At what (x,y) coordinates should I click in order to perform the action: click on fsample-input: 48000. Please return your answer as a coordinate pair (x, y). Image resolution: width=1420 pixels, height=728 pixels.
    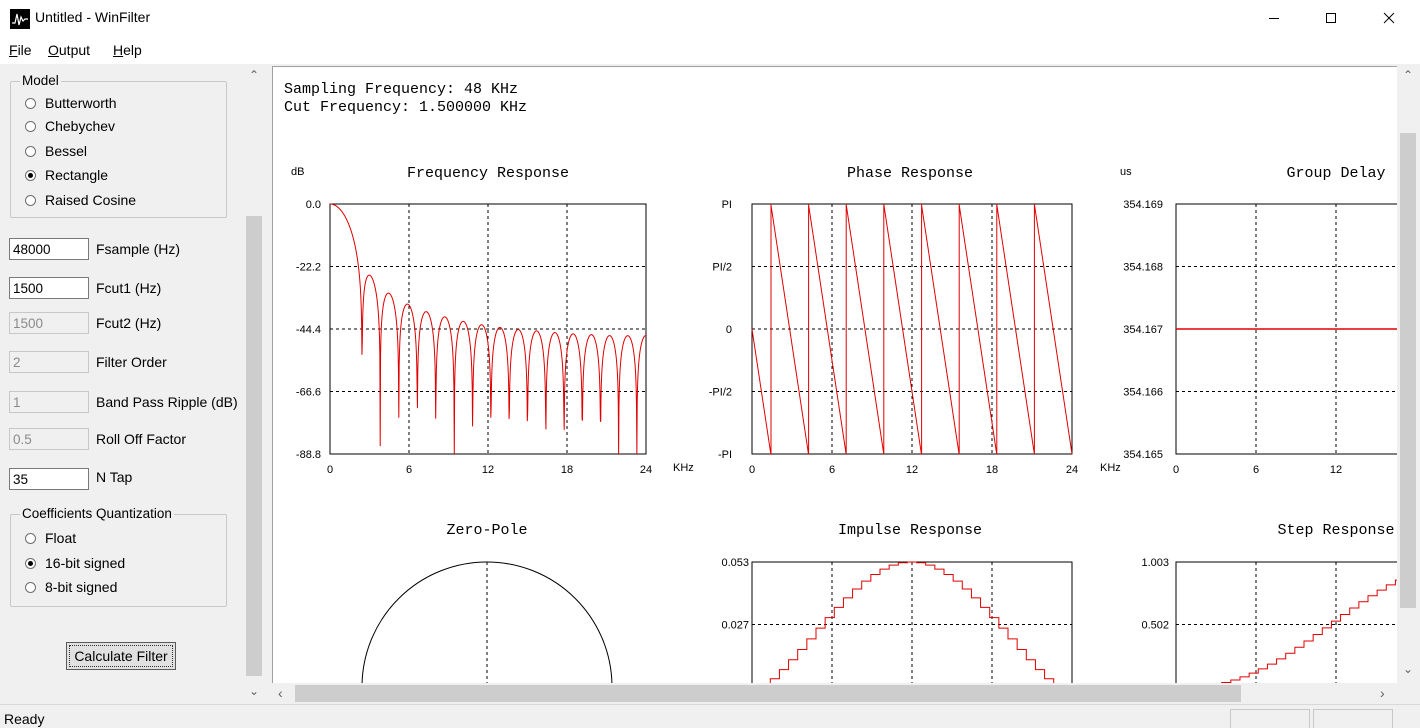
    Looking at the image, I should click on (49, 249).